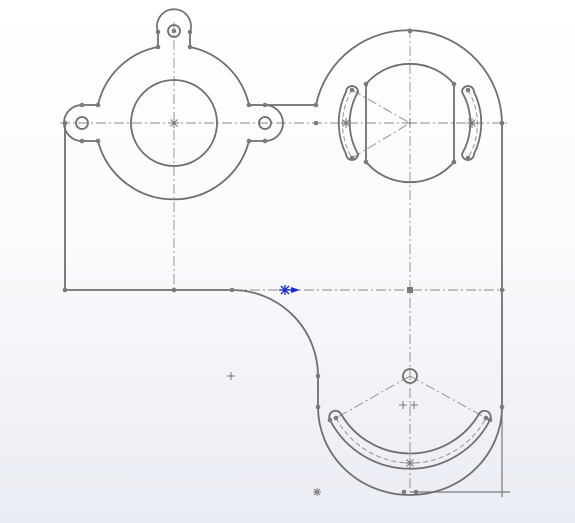  Describe the element at coordinates (410, 376) in the screenshot. I see `bottom-lobe-hole` at that location.